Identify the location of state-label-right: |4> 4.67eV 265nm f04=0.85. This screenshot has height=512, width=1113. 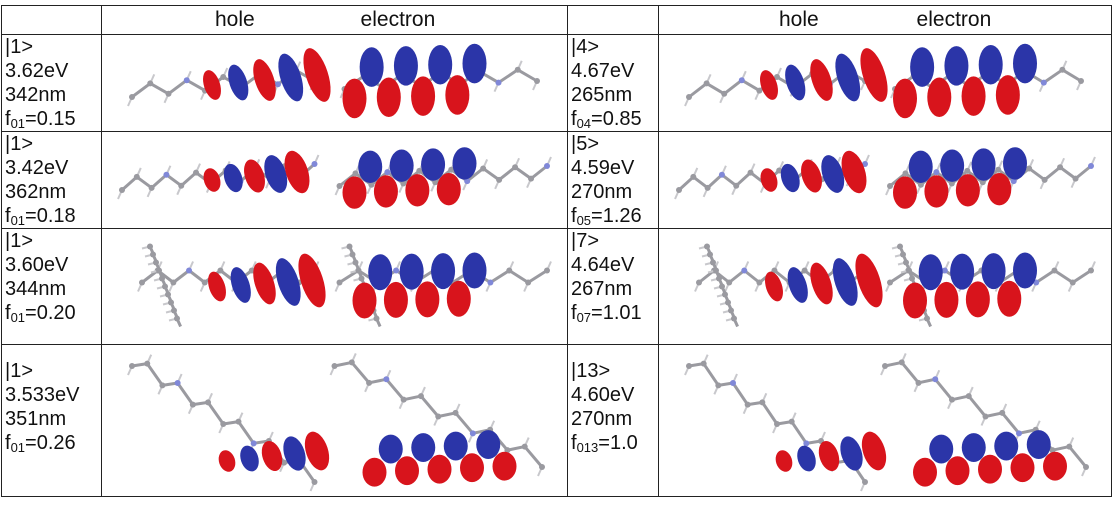
(613, 83).